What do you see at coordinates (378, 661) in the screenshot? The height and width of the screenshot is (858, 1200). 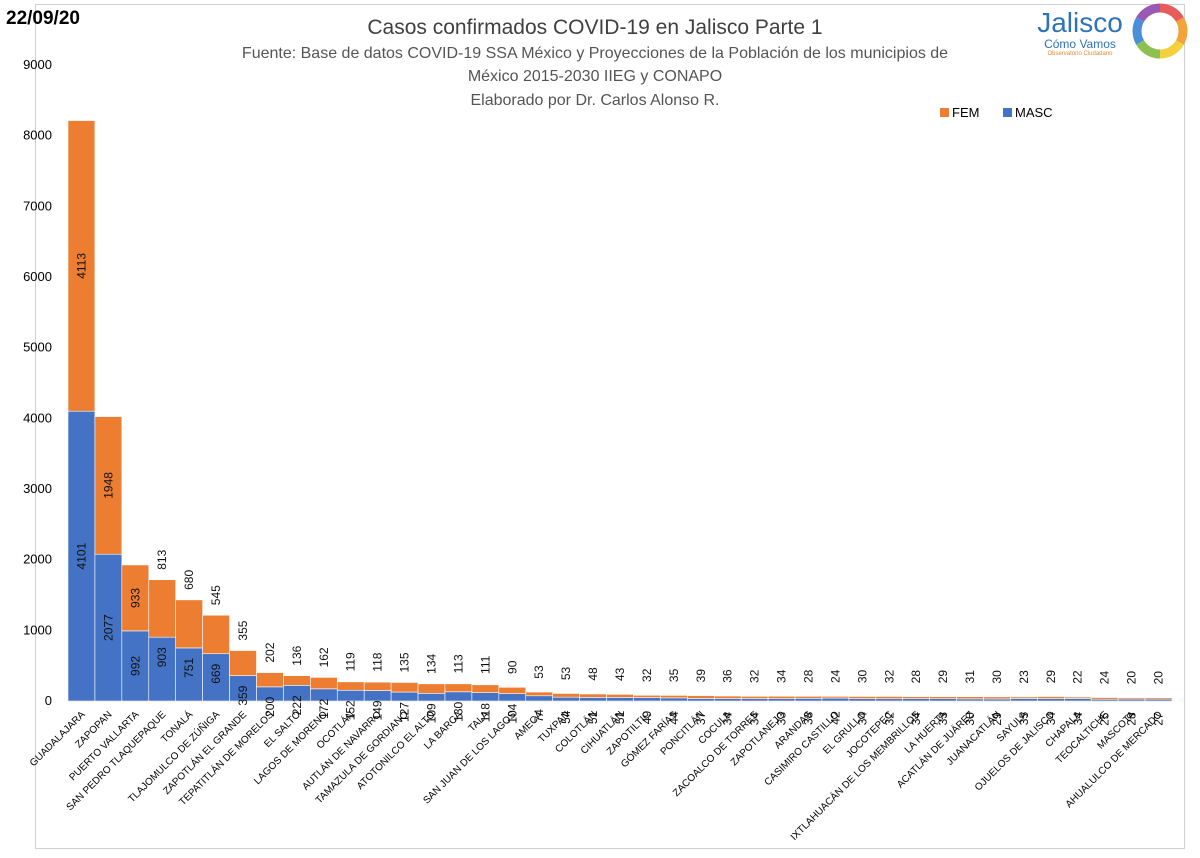 I see `data-label-fem: 118` at bounding box center [378, 661].